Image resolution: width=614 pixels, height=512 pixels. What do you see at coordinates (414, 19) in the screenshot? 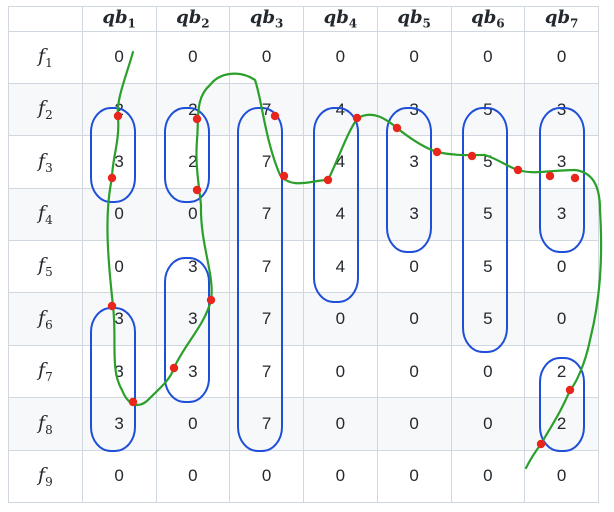
I see `column-header: qb5` at bounding box center [414, 19].